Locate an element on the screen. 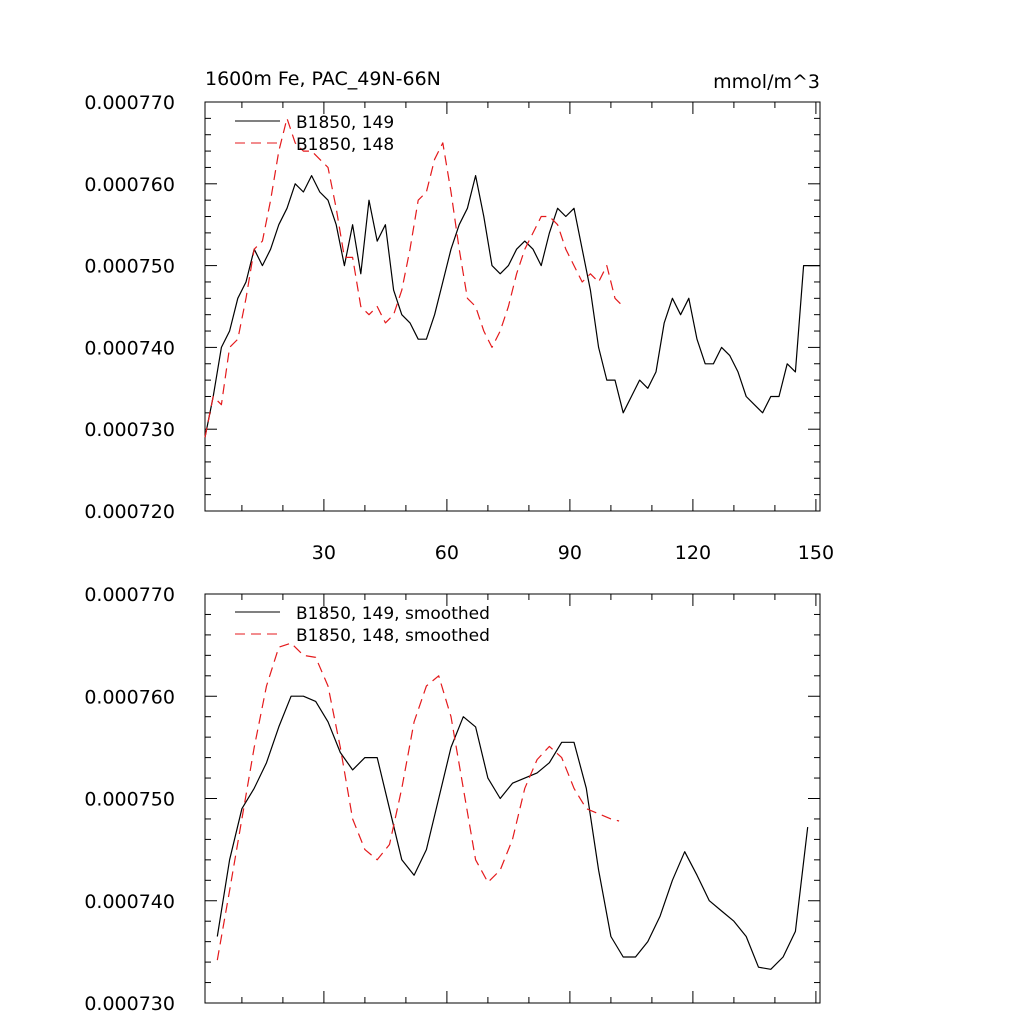 This screenshot has width=1024, height=1024. legend-label-b1850-149: B1850, 149 is located at coordinates (345, 123).